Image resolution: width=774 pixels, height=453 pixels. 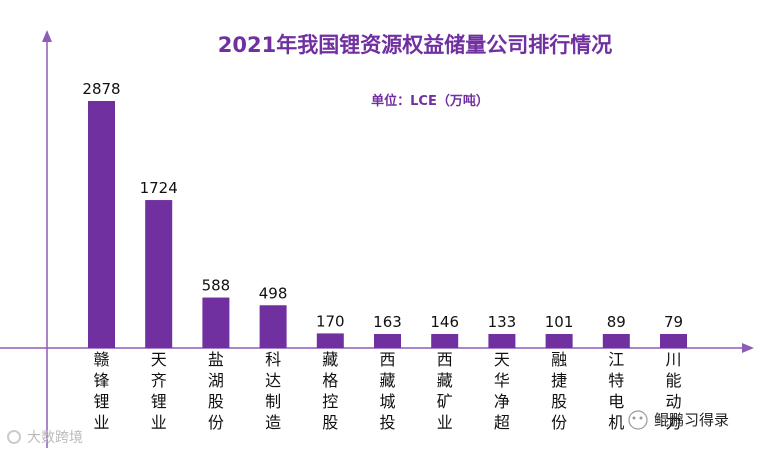 What do you see at coordinates (273, 293) in the screenshot?
I see `value-label-4: 498` at bounding box center [273, 293].